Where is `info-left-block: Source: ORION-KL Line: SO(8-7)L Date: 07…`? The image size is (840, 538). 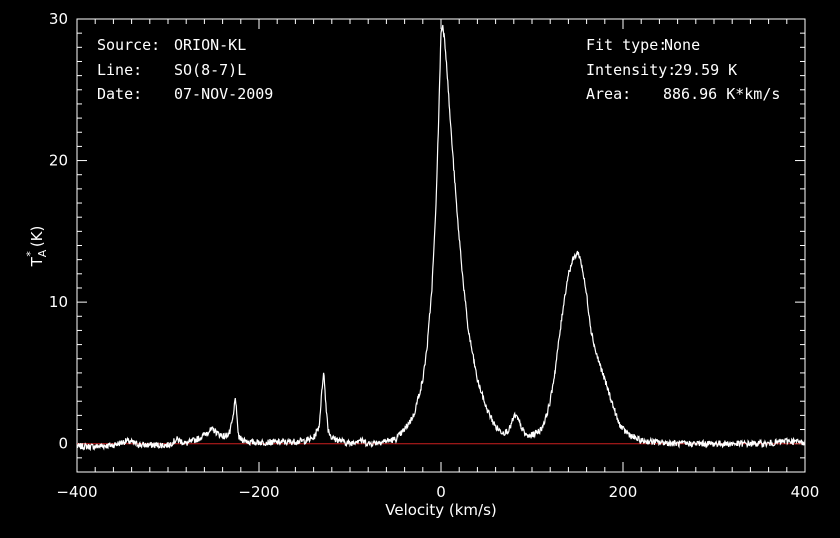 info-left-block: Source: ORION-KL Line: SO(8-7)L Date: 07… is located at coordinates (185, 69).